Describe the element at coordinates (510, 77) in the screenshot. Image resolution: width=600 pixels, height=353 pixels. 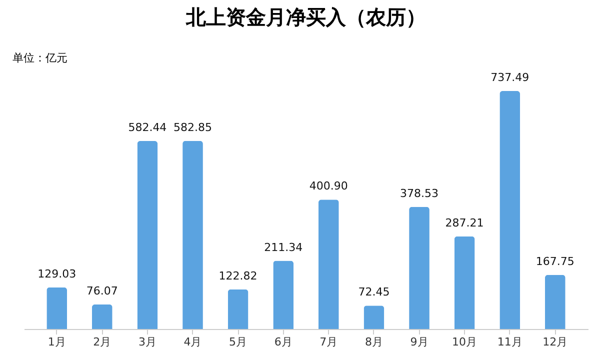
I see `data-label: 737.49` at that location.